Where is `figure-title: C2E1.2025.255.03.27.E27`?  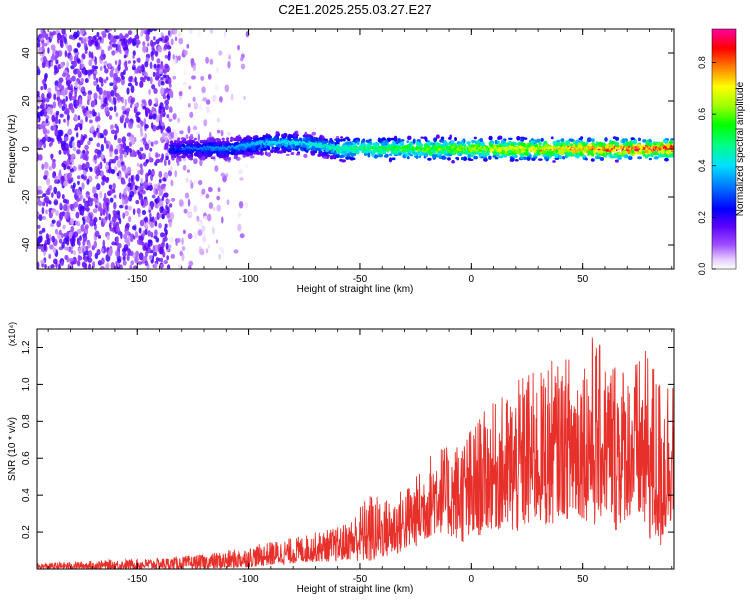
figure-title: C2E1.2025.255.03.27.E27 is located at coordinates (354, 9).